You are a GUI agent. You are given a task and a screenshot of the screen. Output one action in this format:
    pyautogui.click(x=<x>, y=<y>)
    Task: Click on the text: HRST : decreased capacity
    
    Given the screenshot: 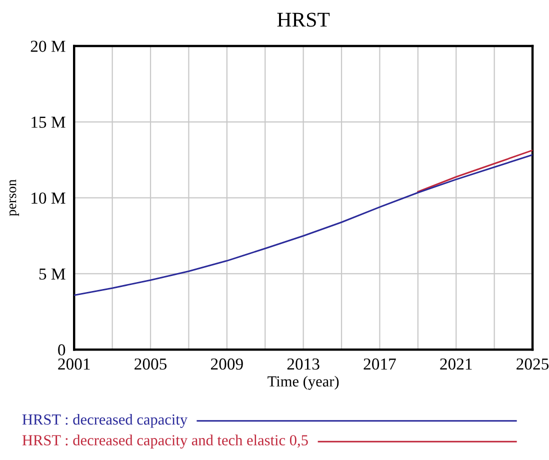 What is the action you would take?
    pyautogui.click(x=105, y=421)
    